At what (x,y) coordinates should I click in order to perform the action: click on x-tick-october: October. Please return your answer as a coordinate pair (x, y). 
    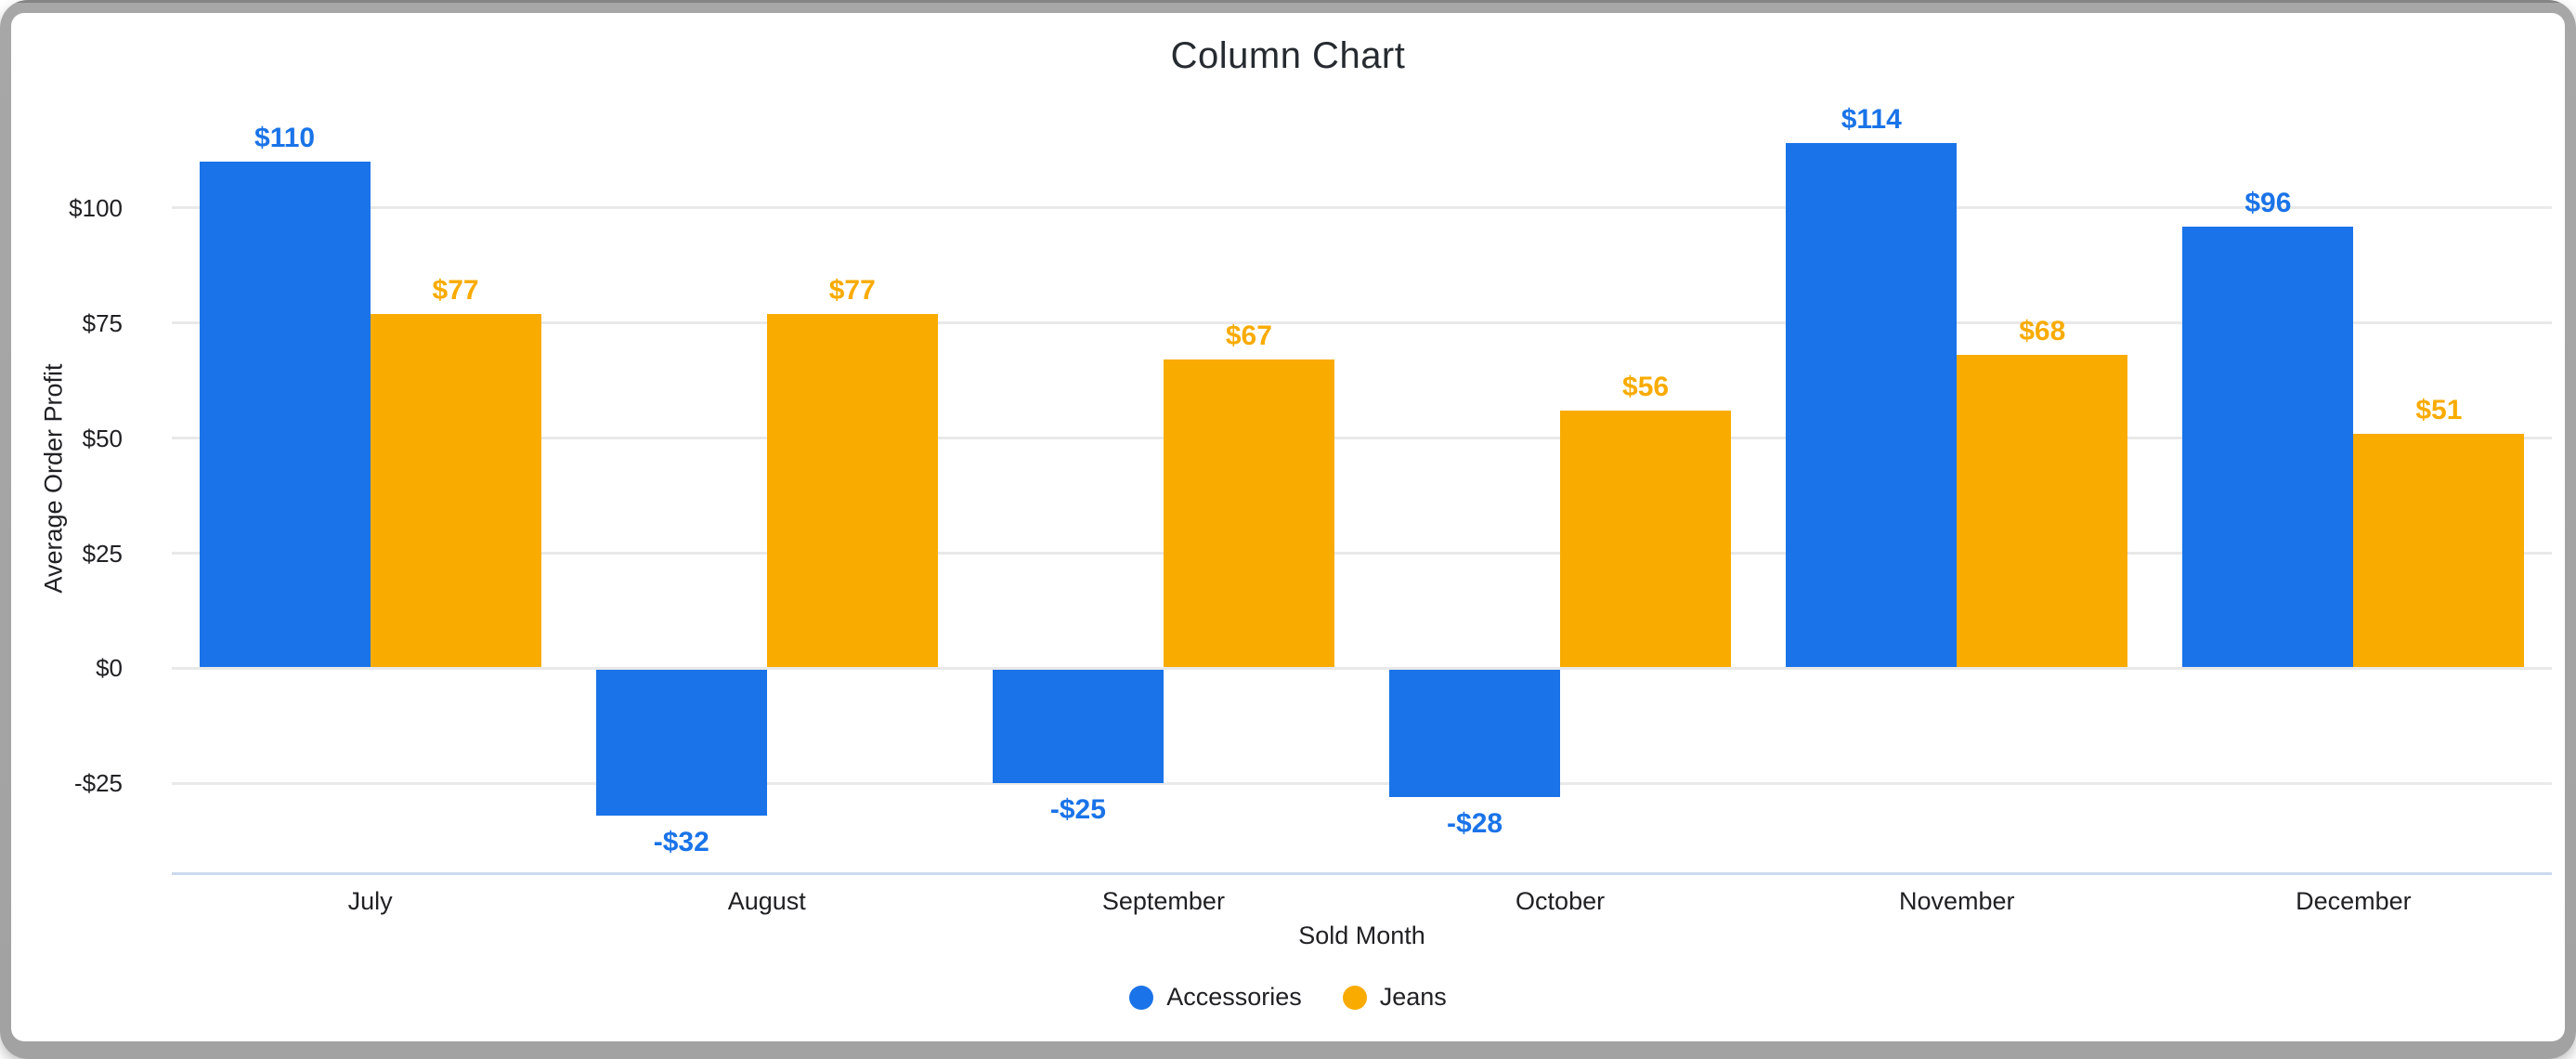
    Looking at the image, I should click on (1561, 901).